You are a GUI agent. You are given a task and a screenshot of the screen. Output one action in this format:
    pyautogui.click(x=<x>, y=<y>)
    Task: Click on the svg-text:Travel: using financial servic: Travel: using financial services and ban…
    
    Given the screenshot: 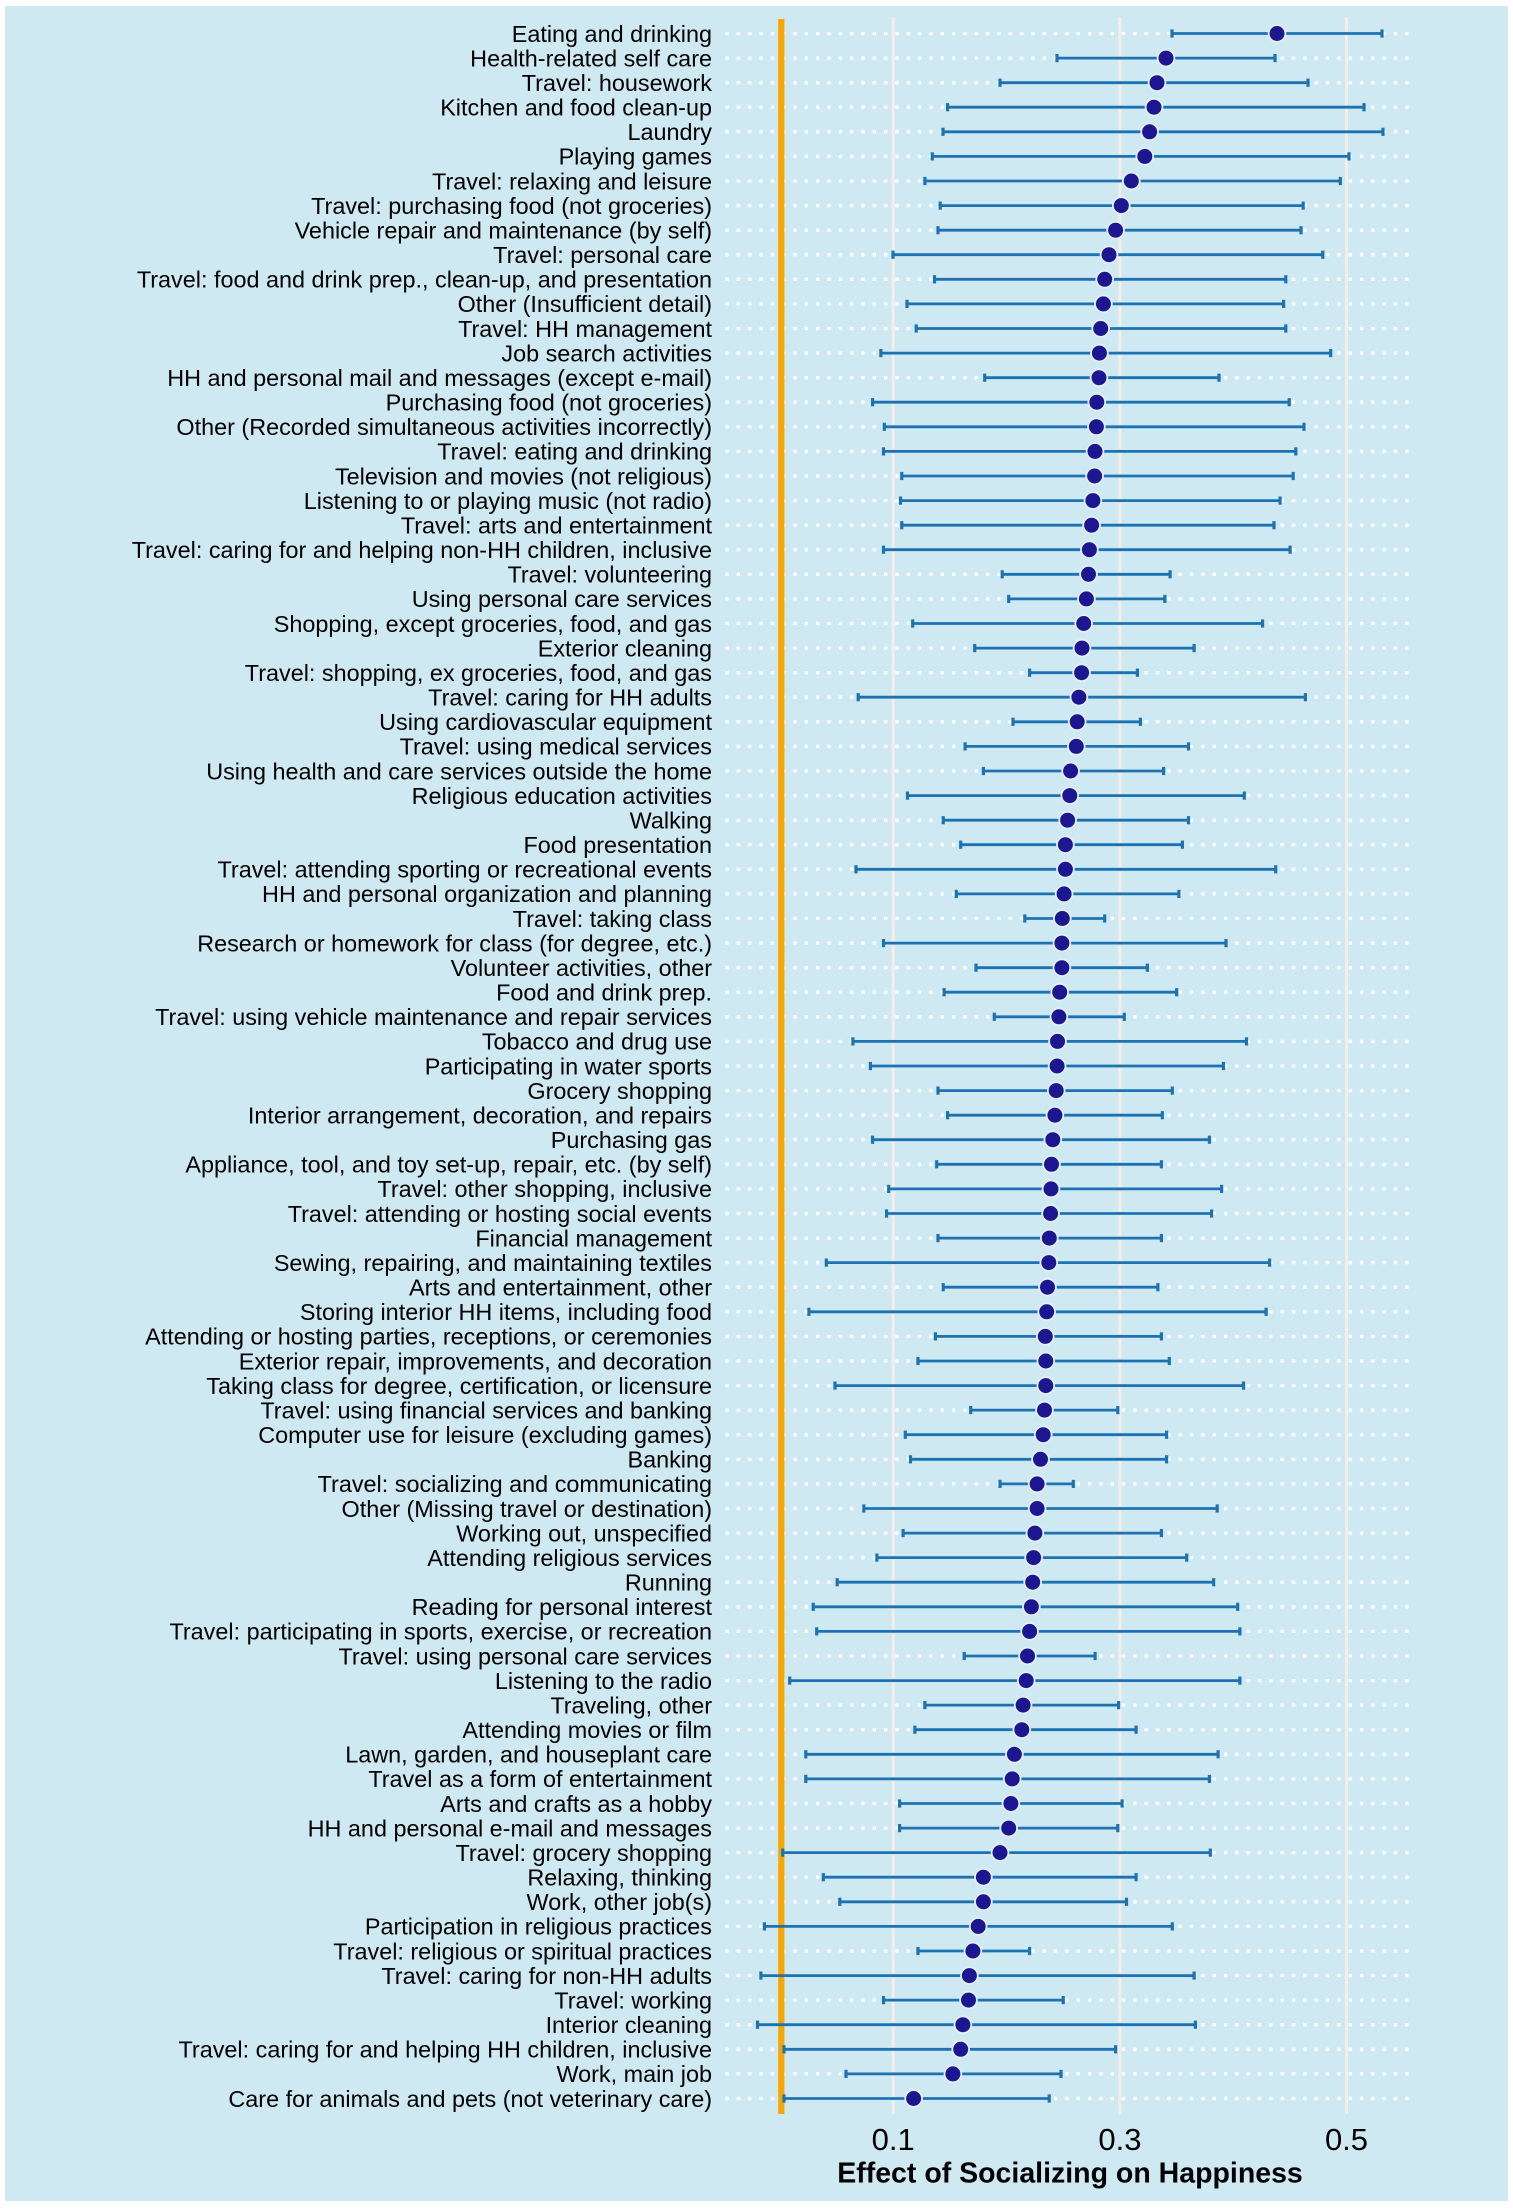 What is the action you would take?
    pyautogui.click(x=486, y=1410)
    